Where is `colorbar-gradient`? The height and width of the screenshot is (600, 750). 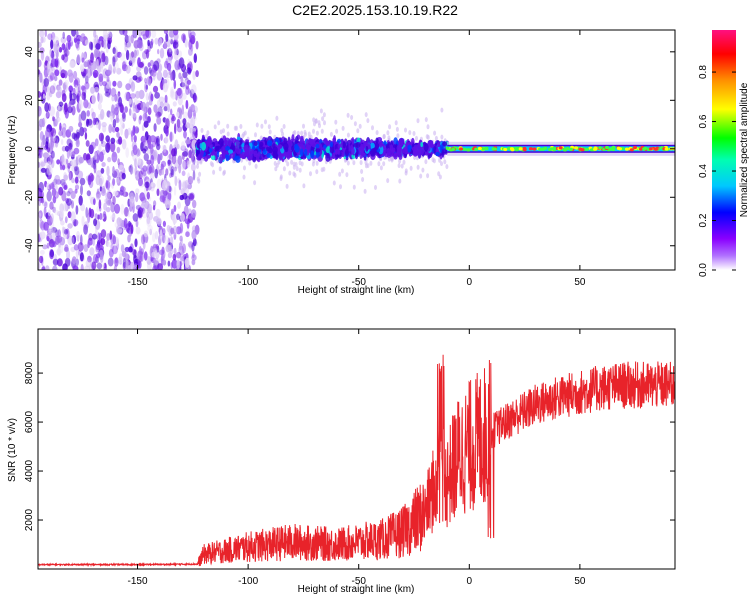
colorbar-gradient is located at coordinates (724, 150).